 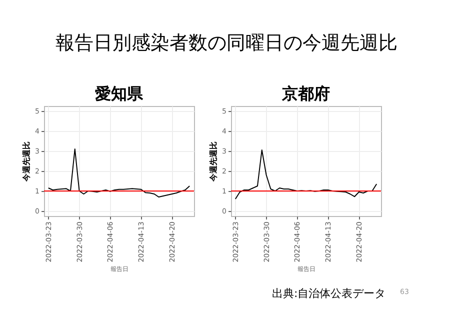 I want to click on chart-title: 京都府, so click(x=305, y=93).